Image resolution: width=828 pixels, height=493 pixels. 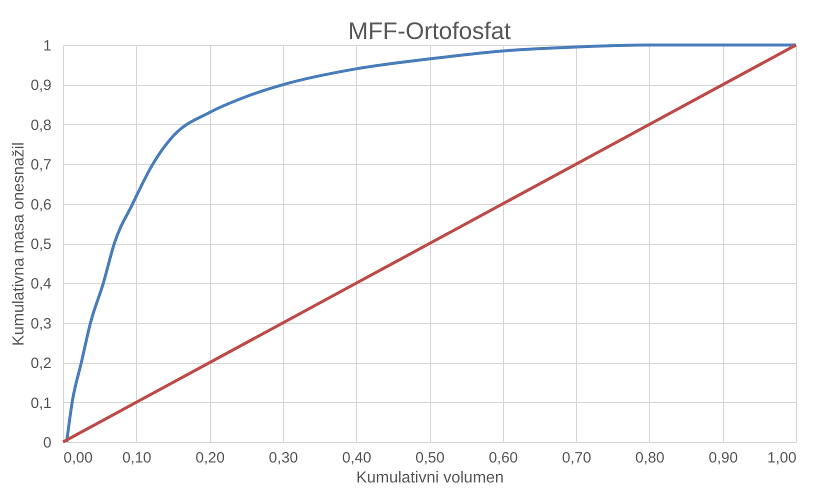 I want to click on x-tick-label: 0,50, so click(x=430, y=458).